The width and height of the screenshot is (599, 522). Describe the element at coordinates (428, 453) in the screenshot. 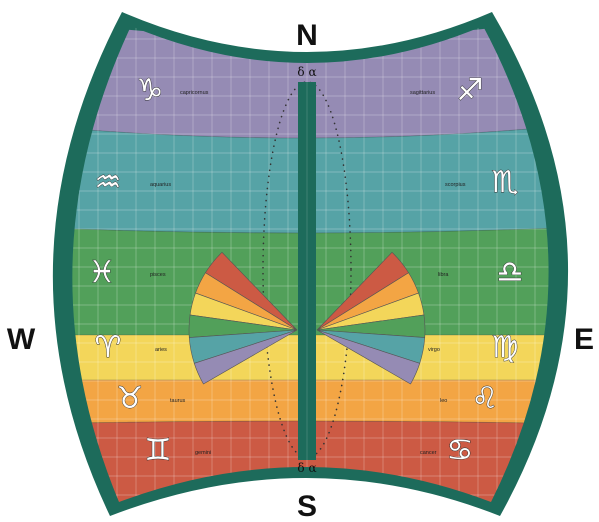

I see `sign-label-cancer: cancer` at that location.